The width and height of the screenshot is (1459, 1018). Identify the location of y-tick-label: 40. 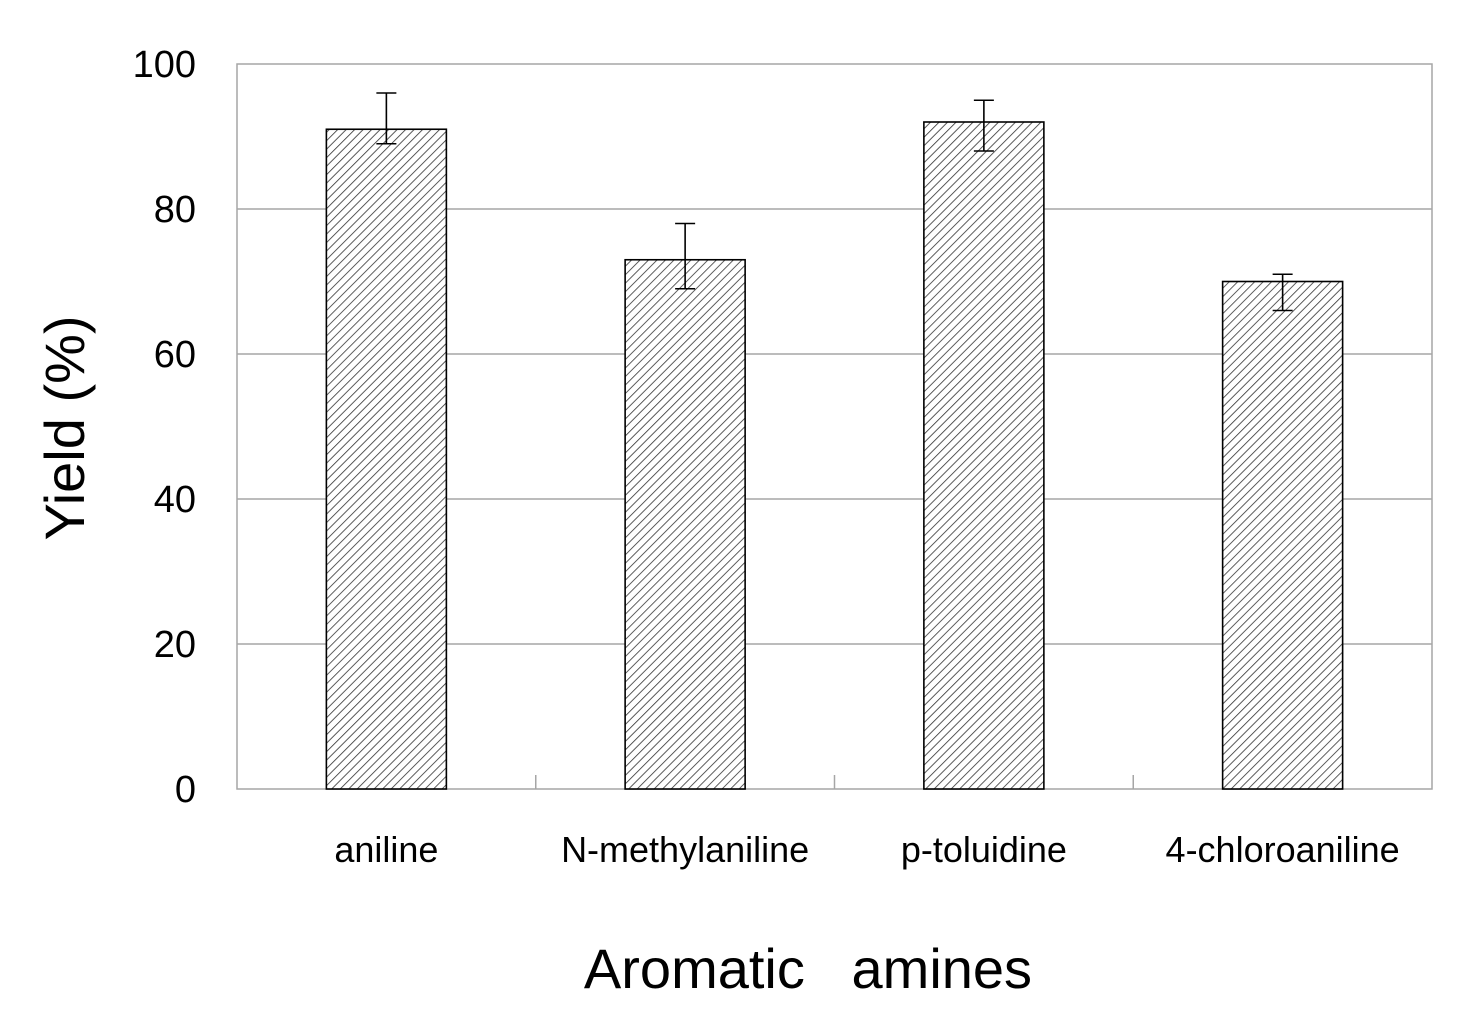
(175, 500).